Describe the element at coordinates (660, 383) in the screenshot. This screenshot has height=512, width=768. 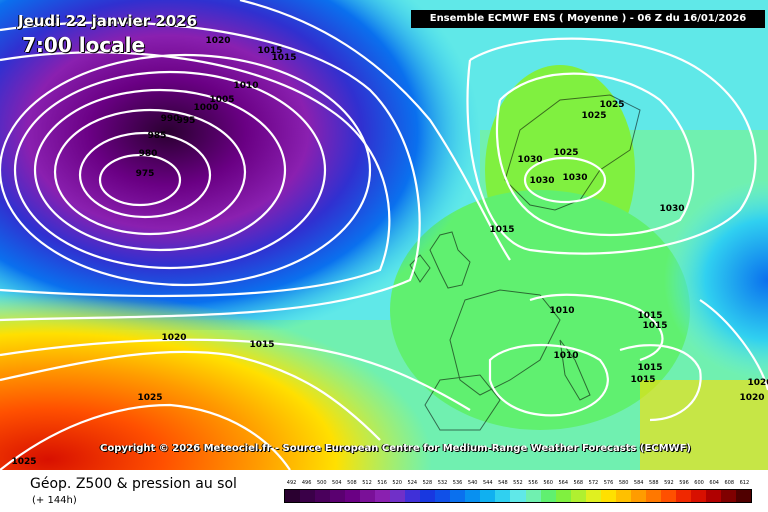
I see `isobar-1015-balkans` at that location.